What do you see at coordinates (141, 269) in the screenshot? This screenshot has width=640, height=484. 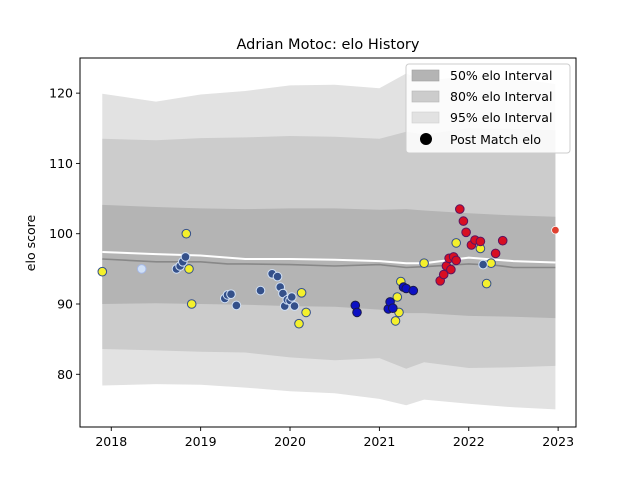 I see `data-point-pale` at bounding box center [141, 269].